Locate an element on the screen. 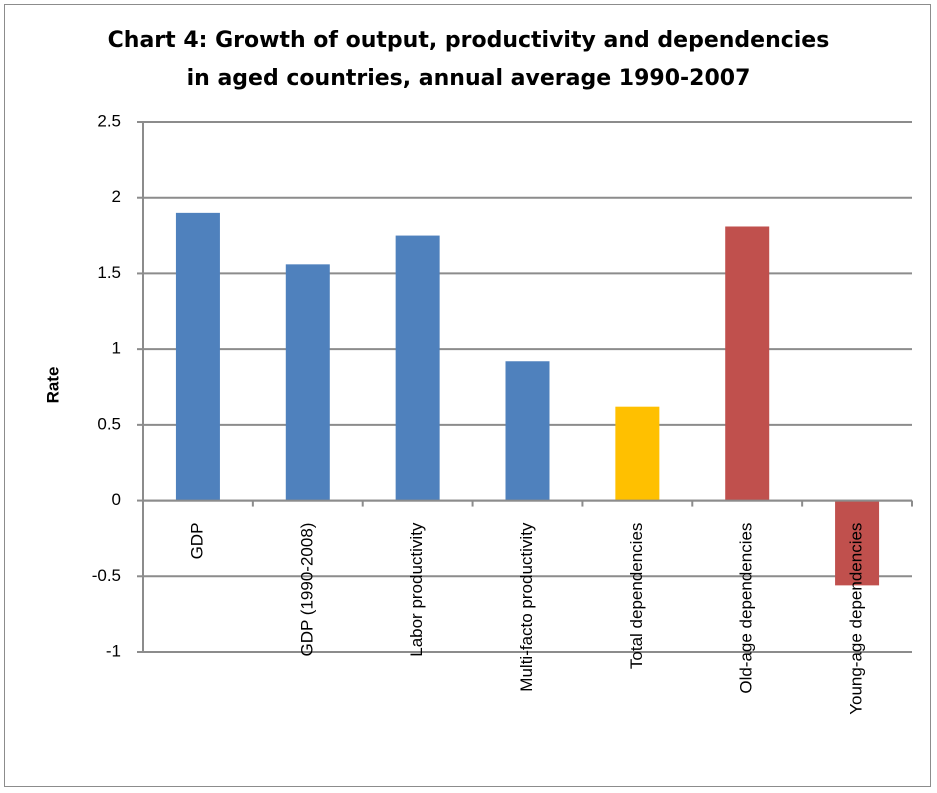  y-tick-label: 1 is located at coordinates (116, 348).